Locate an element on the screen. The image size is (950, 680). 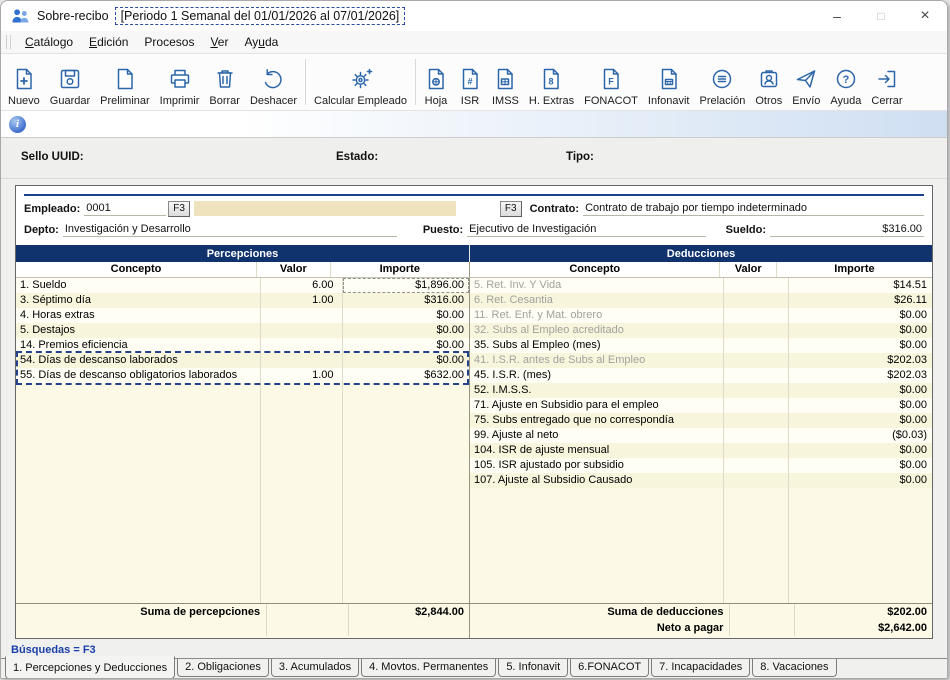
nuevo-button: Nuevo is located at coordinates (24, 82).